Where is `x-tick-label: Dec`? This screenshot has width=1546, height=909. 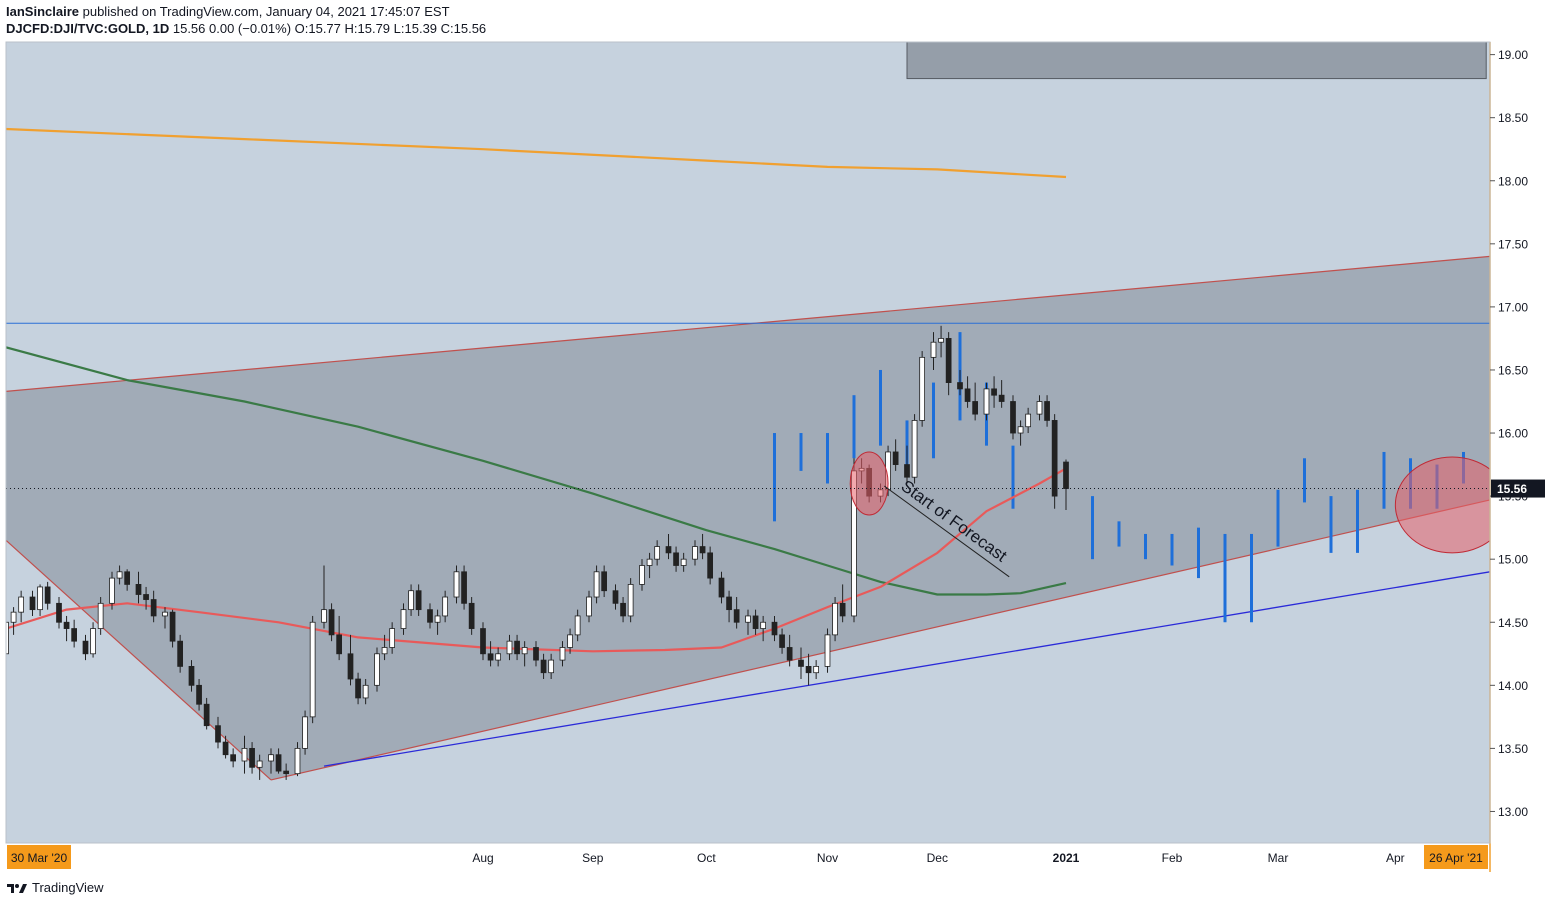 x-tick-label: Dec is located at coordinates (937, 858).